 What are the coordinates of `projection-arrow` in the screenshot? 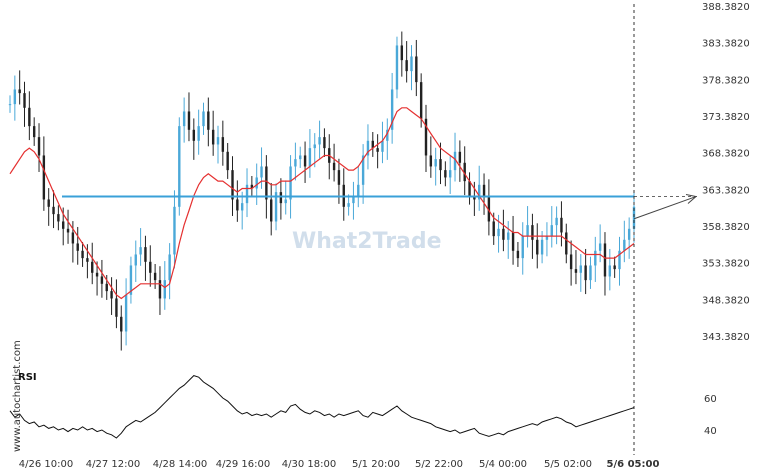 It's located at (665, 208).